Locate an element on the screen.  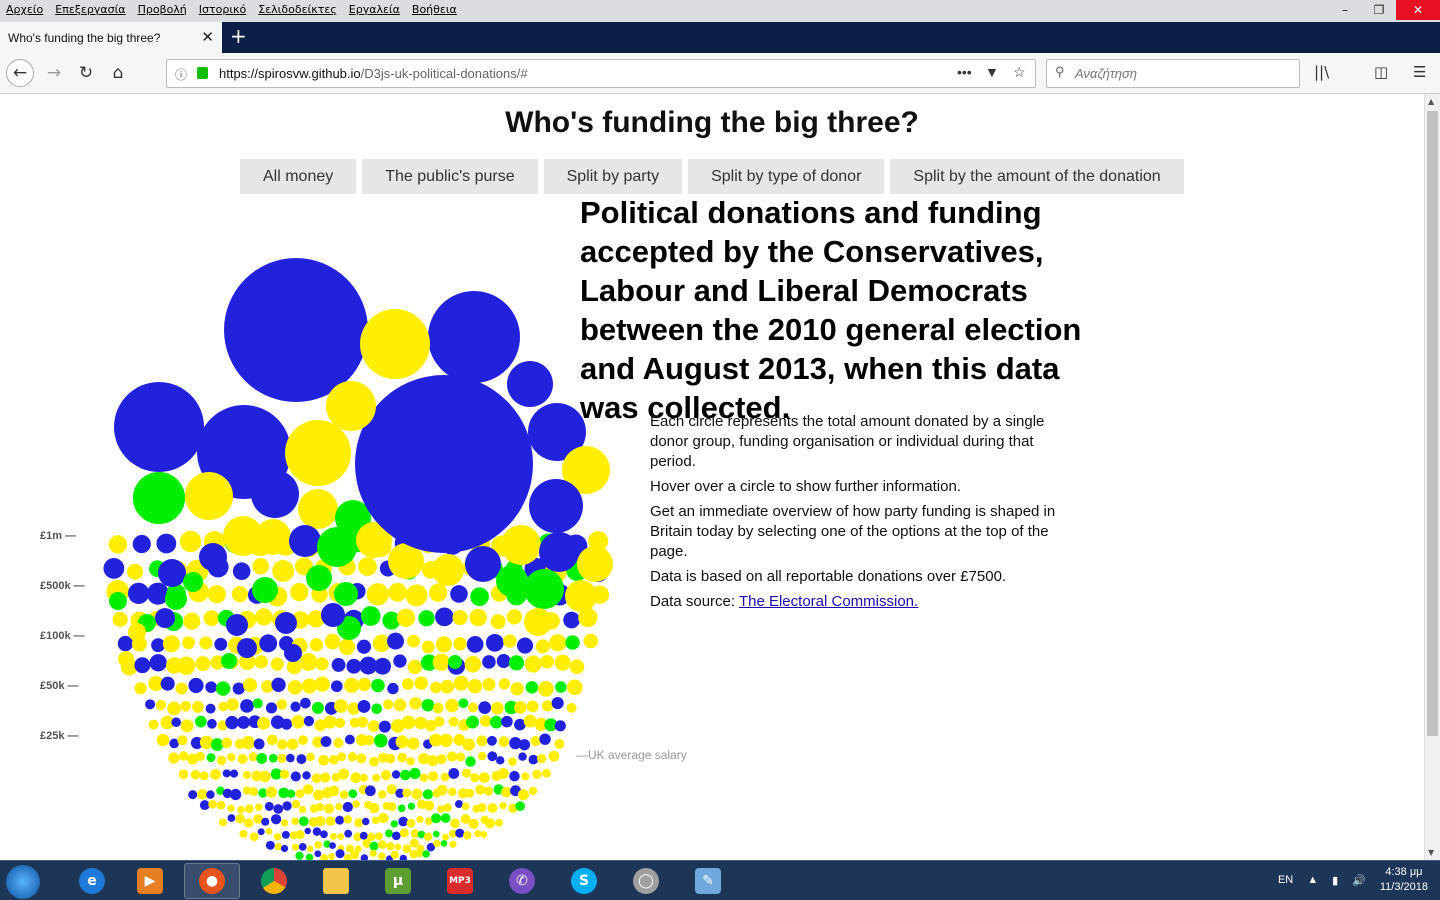
menu-help: Βοήθεια is located at coordinates (434, 9).